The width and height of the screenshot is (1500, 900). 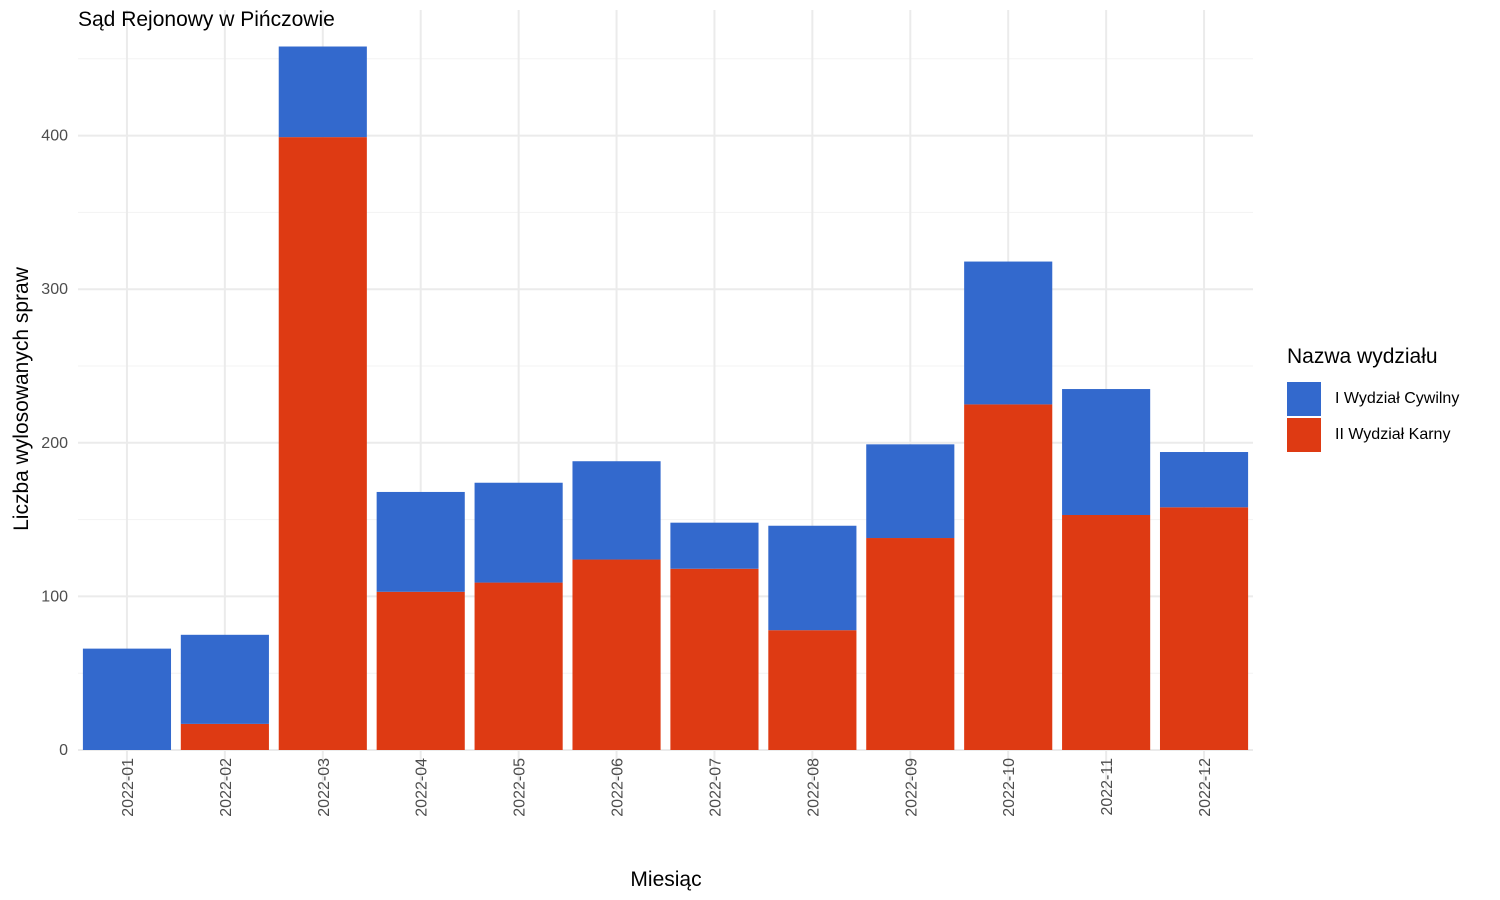 I want to click on x-tick-label: 2022-03, so click(x=324, y=787).